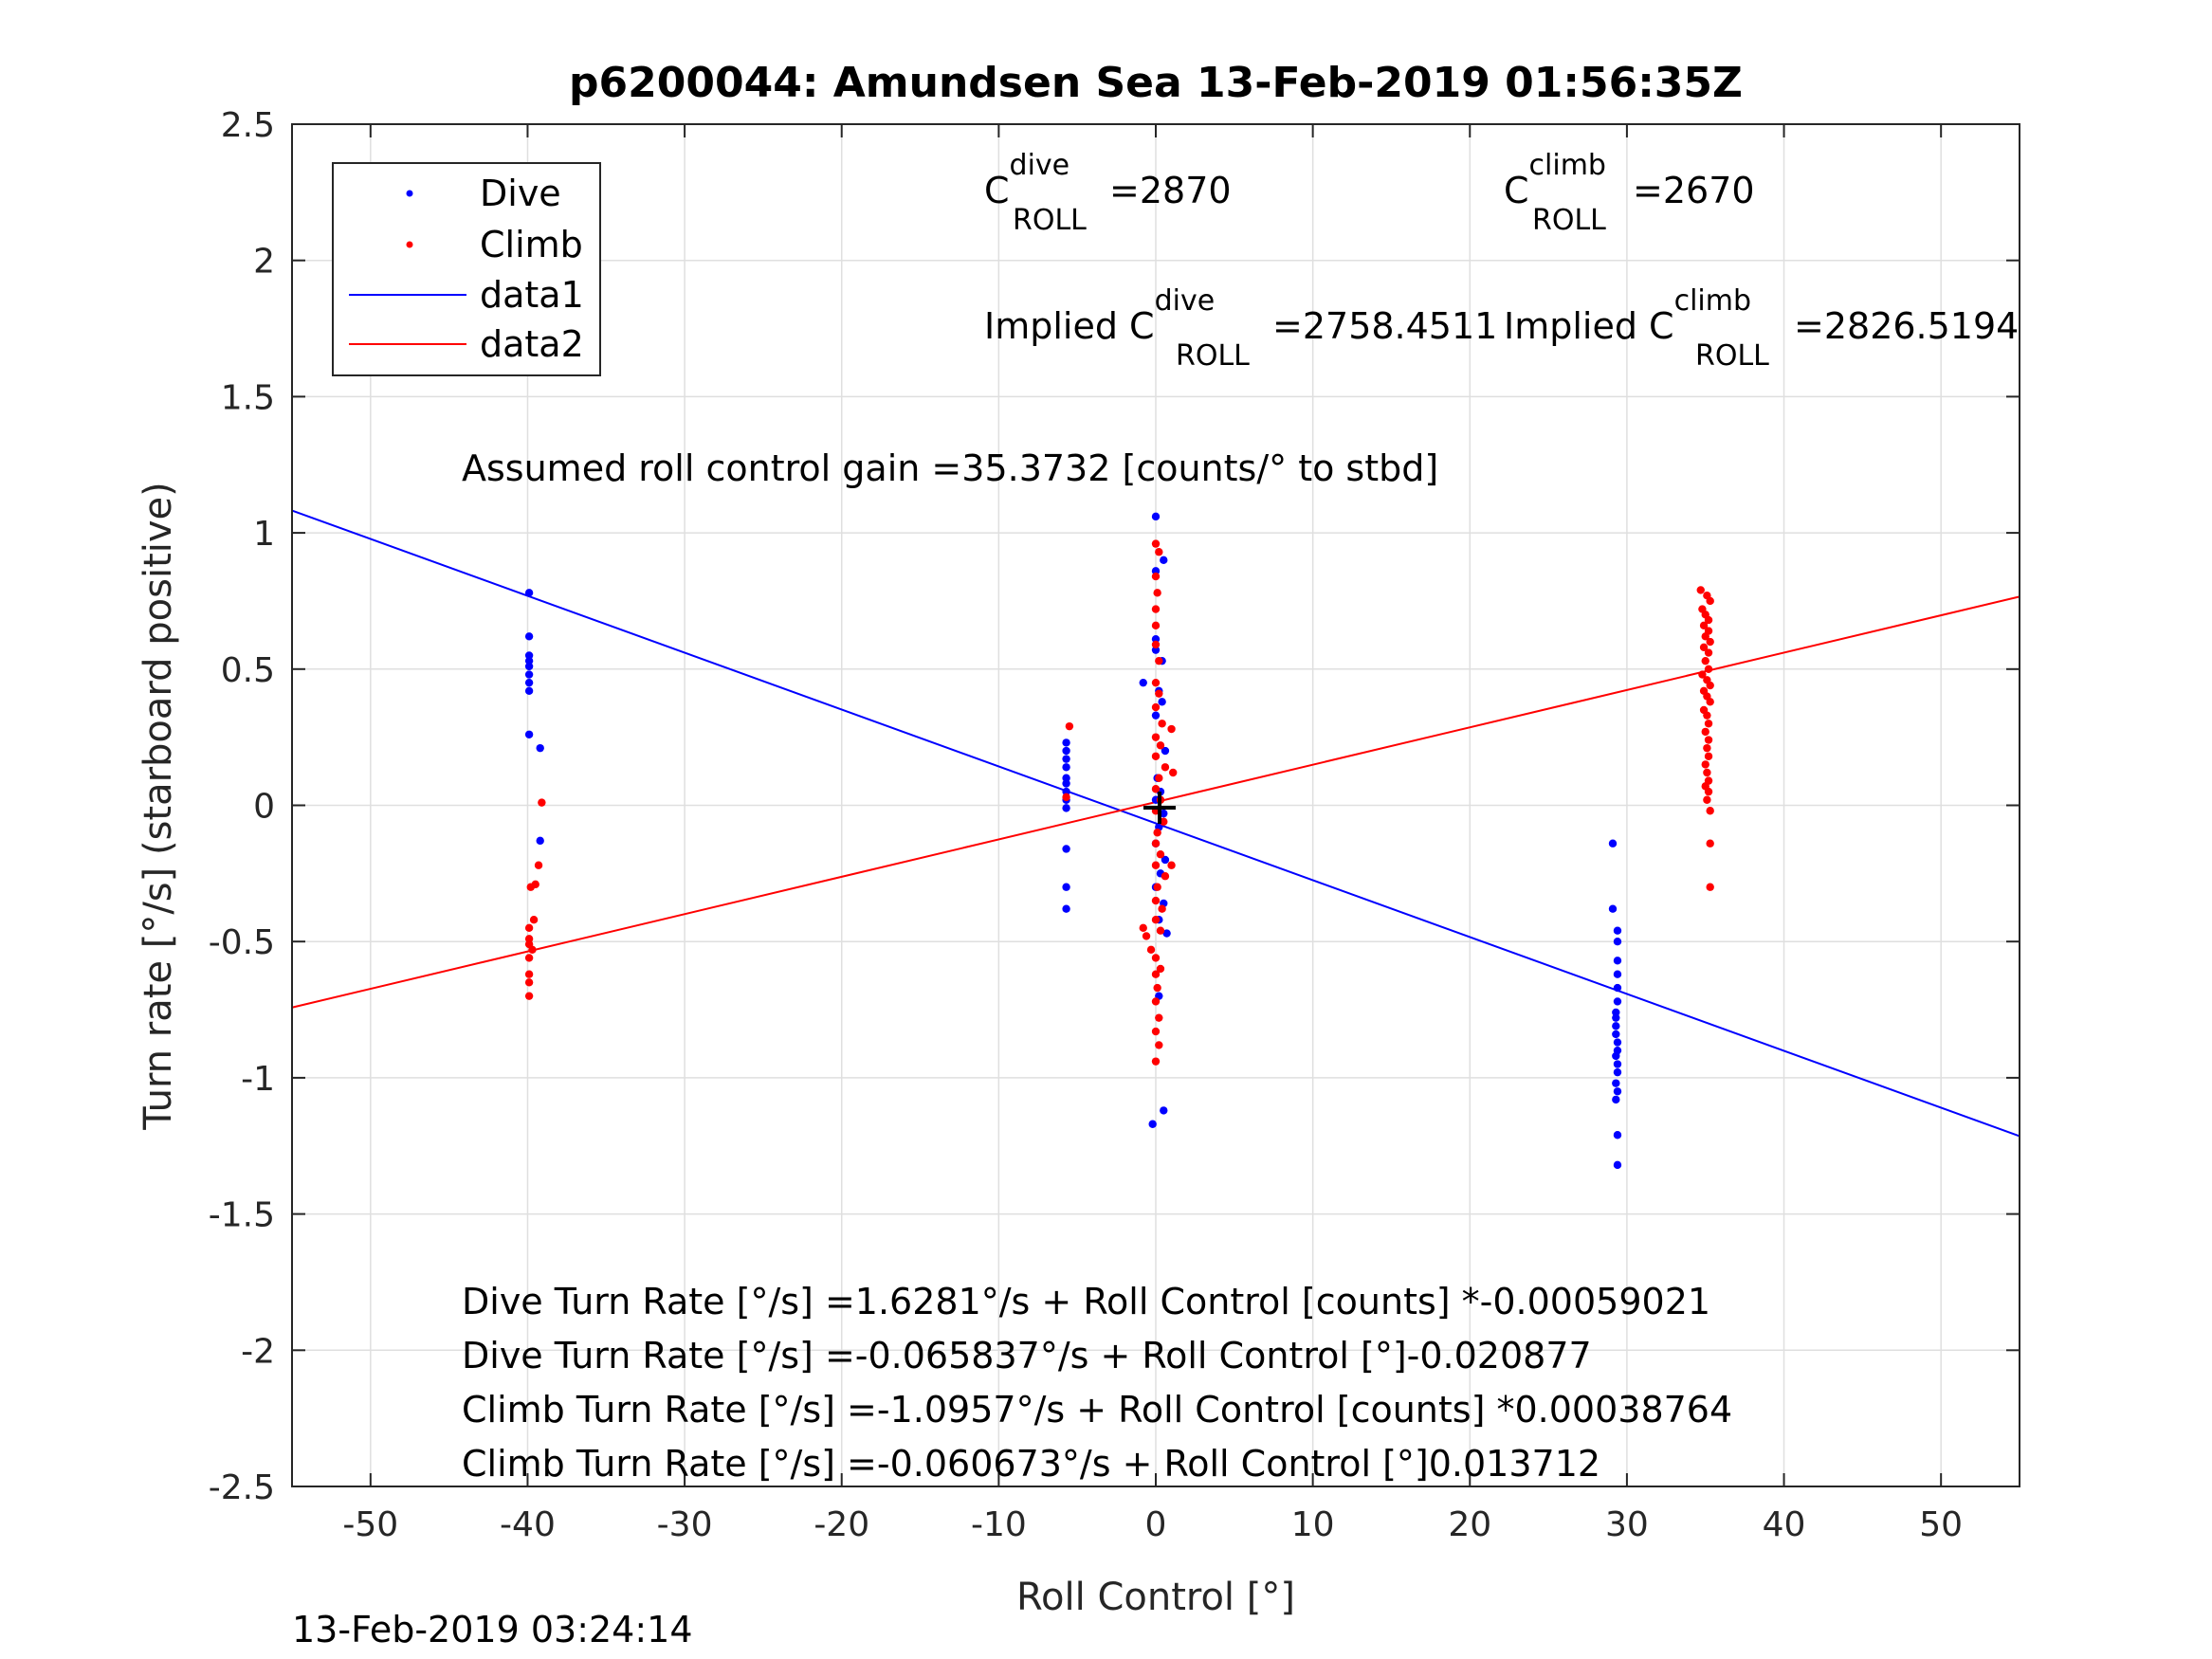 Image resolution: width=2212 pixels, height=1659 pixels. What do you see at coordinates (466, 269) in the screenshot?
I see `legend: Dive Climb data1 data2` at bounding box center [466, 269].